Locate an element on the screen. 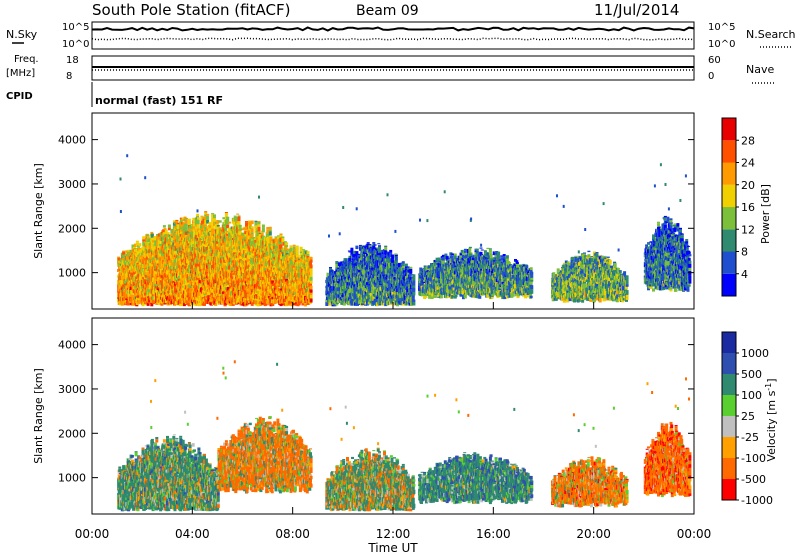  noise-search-line is located at coordinates (393, 39).